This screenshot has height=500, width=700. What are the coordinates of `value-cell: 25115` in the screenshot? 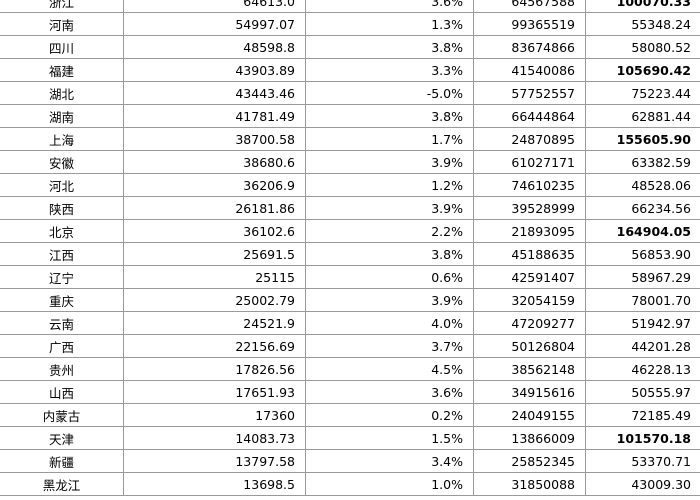 It's located at (214, 277).